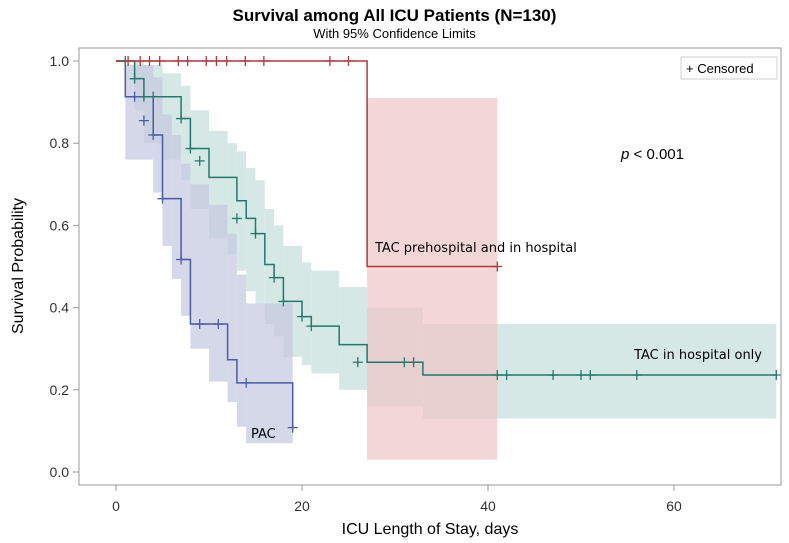 Image resolution: width=789 pixels, height=543 pixels. I want to click on chart-title: Survival among All ICU Patients (N=130), so click(394, 15).